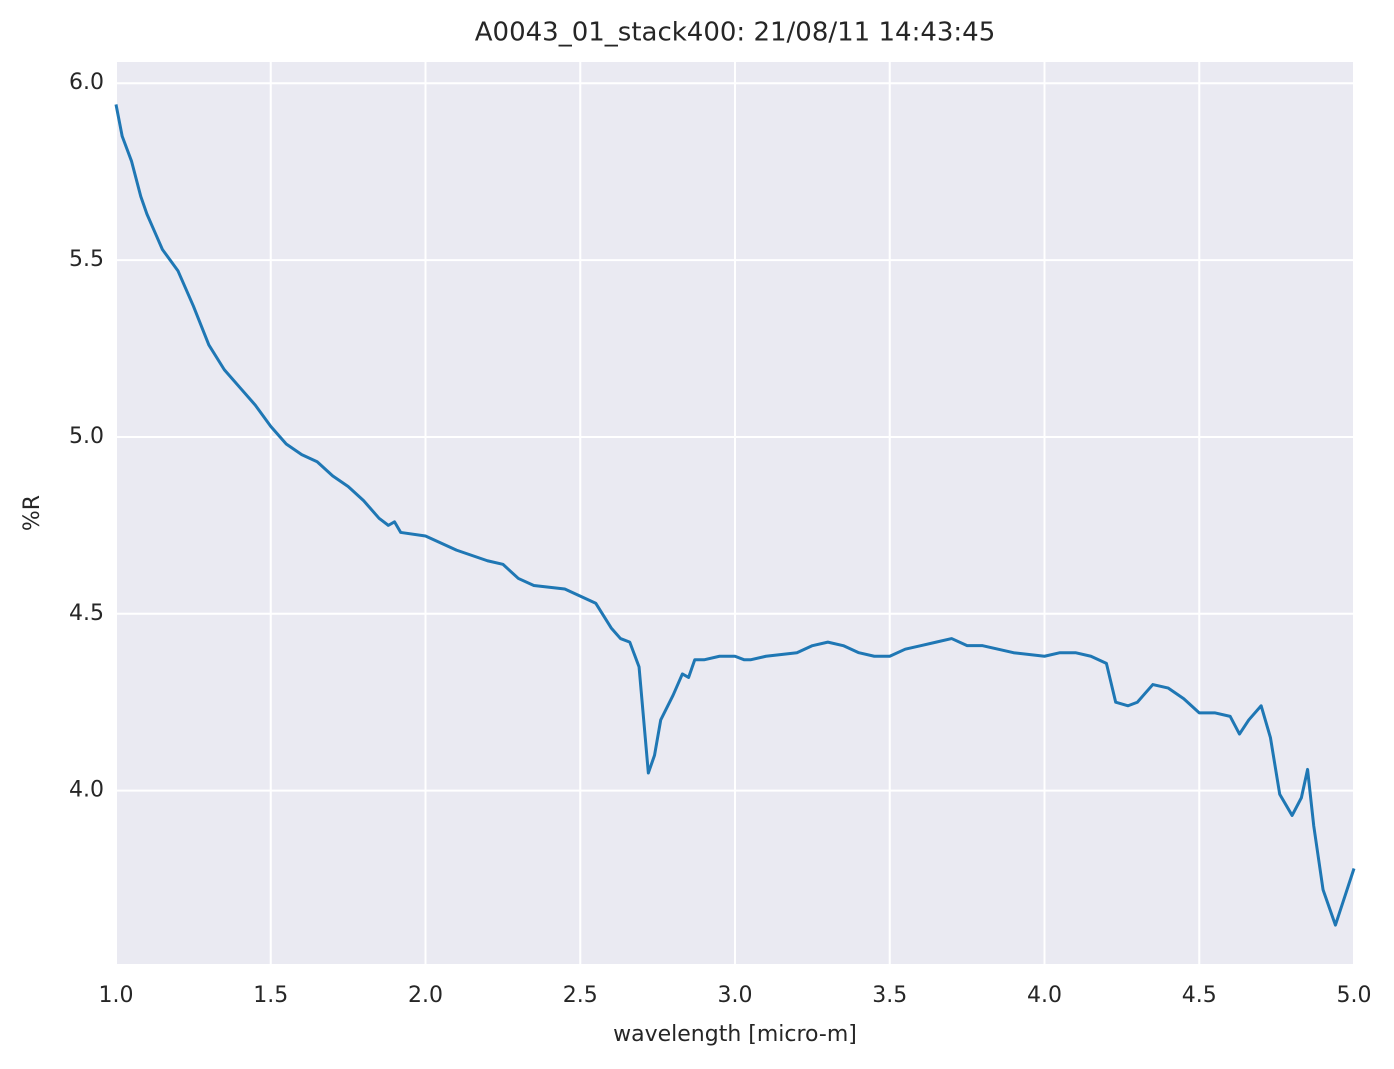 The height and width of the screenshot is (1069, 1394). Describe the element at coordinates (32, 513) in the screenshot. I see `y-axis-label: %R` at that location.